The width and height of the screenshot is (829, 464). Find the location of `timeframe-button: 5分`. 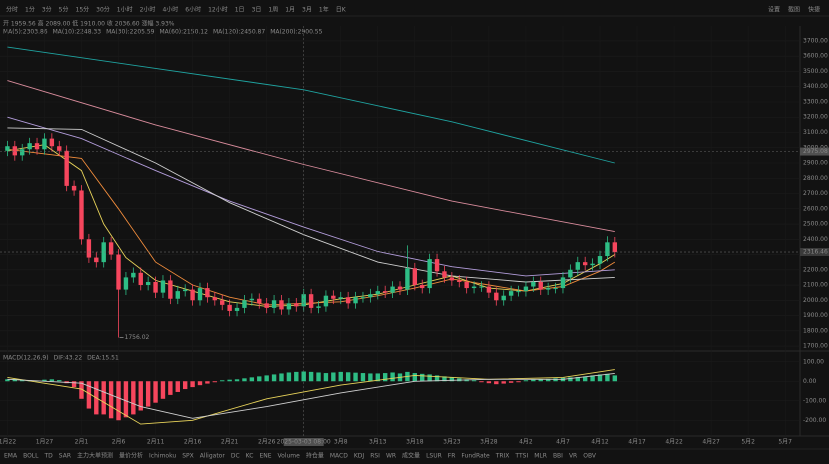

timeframe-button: 5分 is located at coordinates (64, 10).